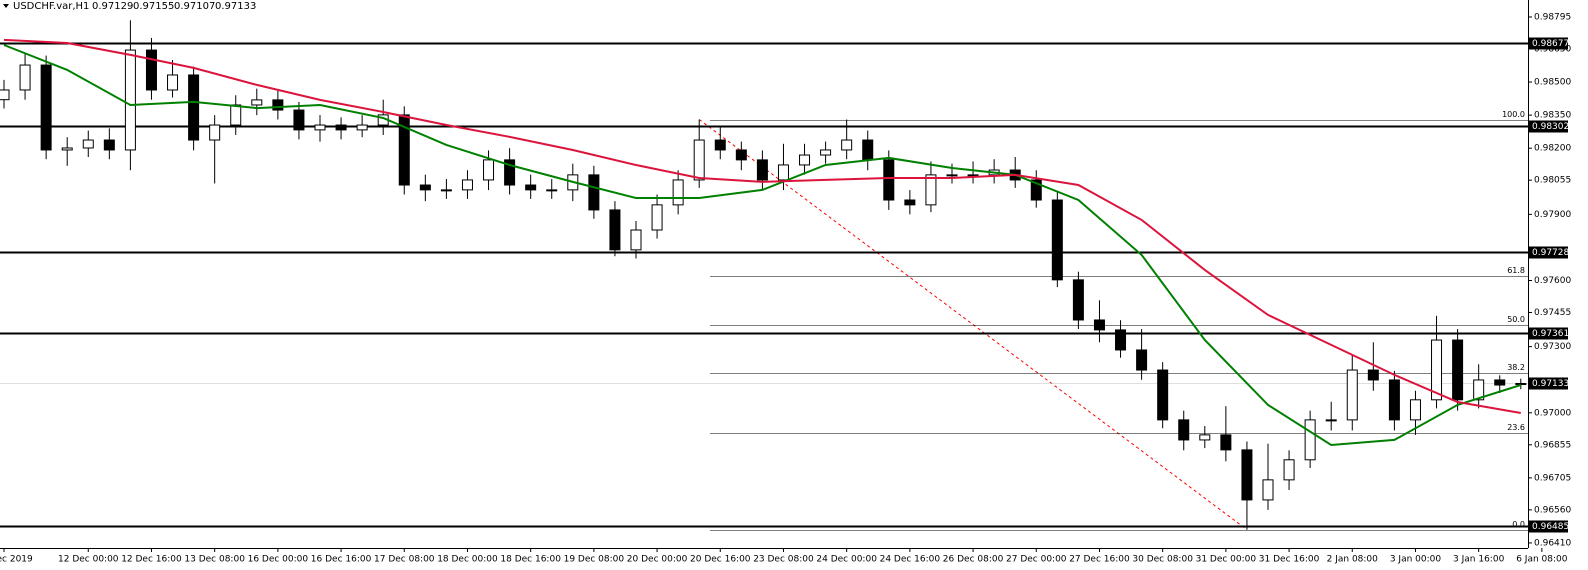 This screenshot has width=1588, height=570. What do you see at coordinates (1516, 427) in the screenshot?
I see `fib-level-label: 23.6` at bounding box center [1516, 427].